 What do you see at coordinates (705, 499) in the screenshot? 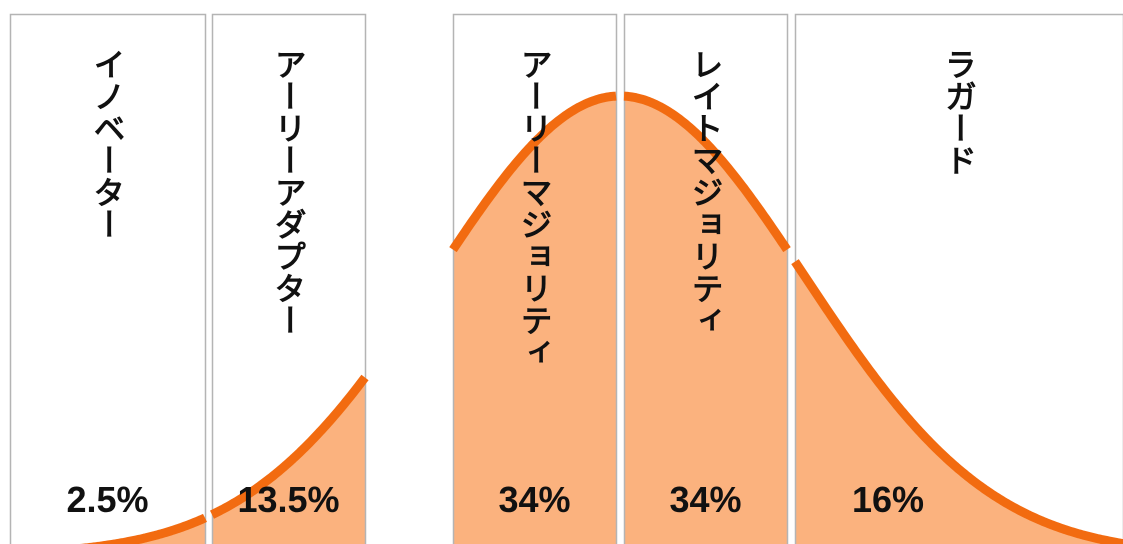
I see `percent-label-4: 34%` at bounding box center [705, 499].